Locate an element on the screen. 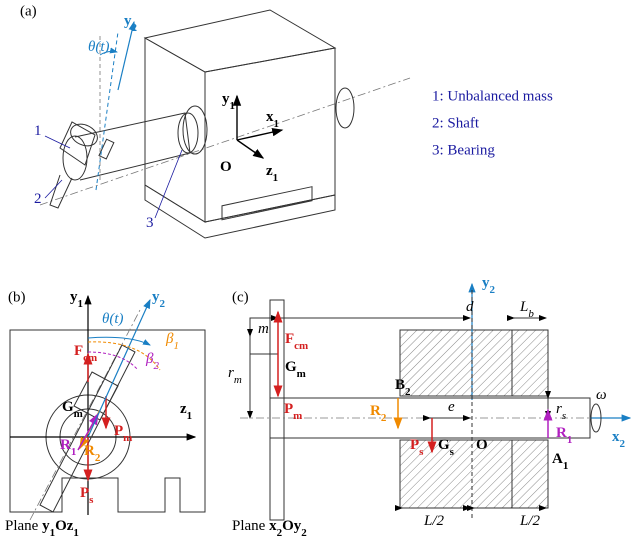 The height and width of the screenshot is (538, 642). label: m is located at coordinates (263, 329).